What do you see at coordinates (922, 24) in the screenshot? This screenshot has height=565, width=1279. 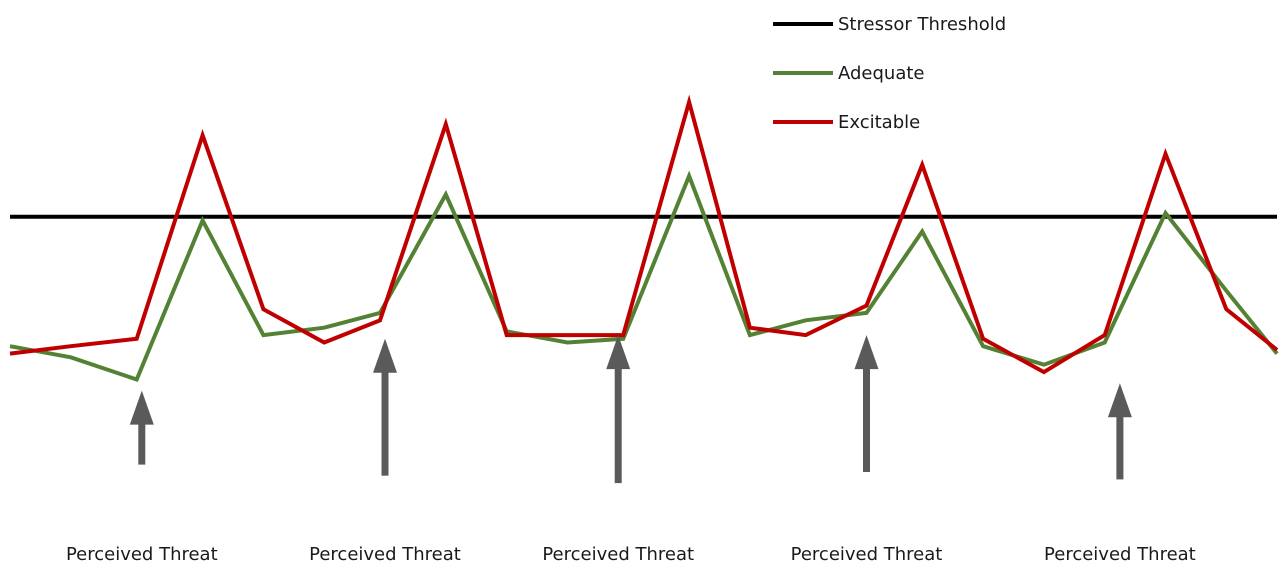 I see `legend-label: Stressor Threshold` at bounding box center [922, 24].